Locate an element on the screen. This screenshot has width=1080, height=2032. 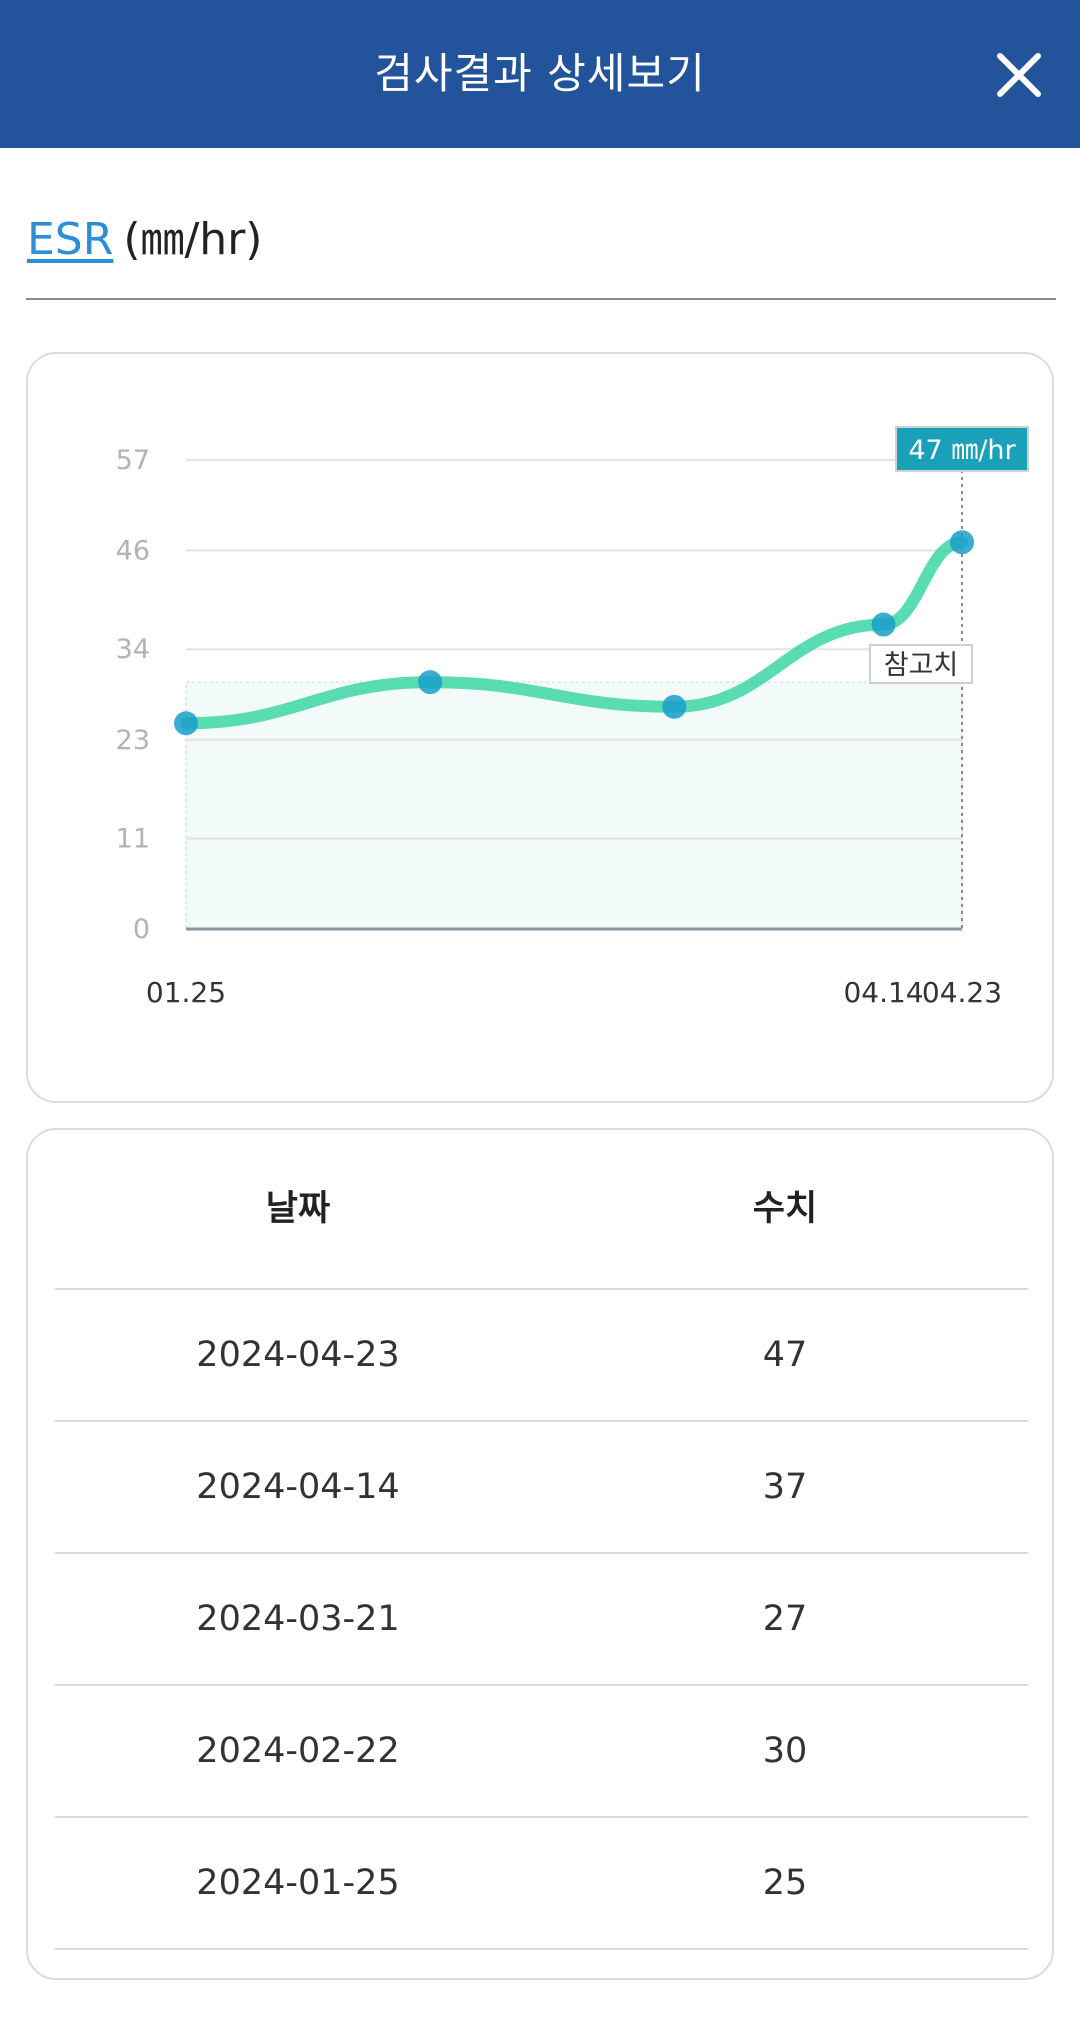
y-tick-label: 11 is located at coordinates (133, 838).